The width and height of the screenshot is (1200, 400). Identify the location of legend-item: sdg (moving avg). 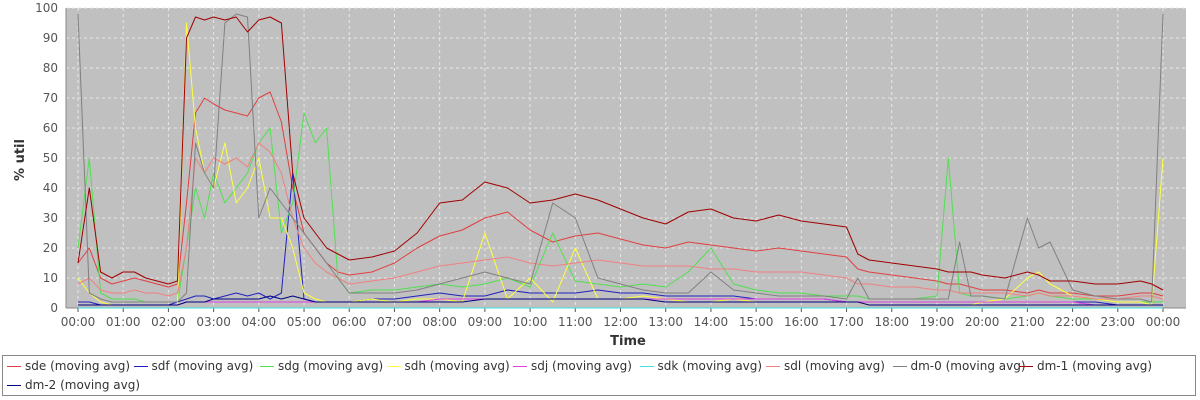
(321, 366).